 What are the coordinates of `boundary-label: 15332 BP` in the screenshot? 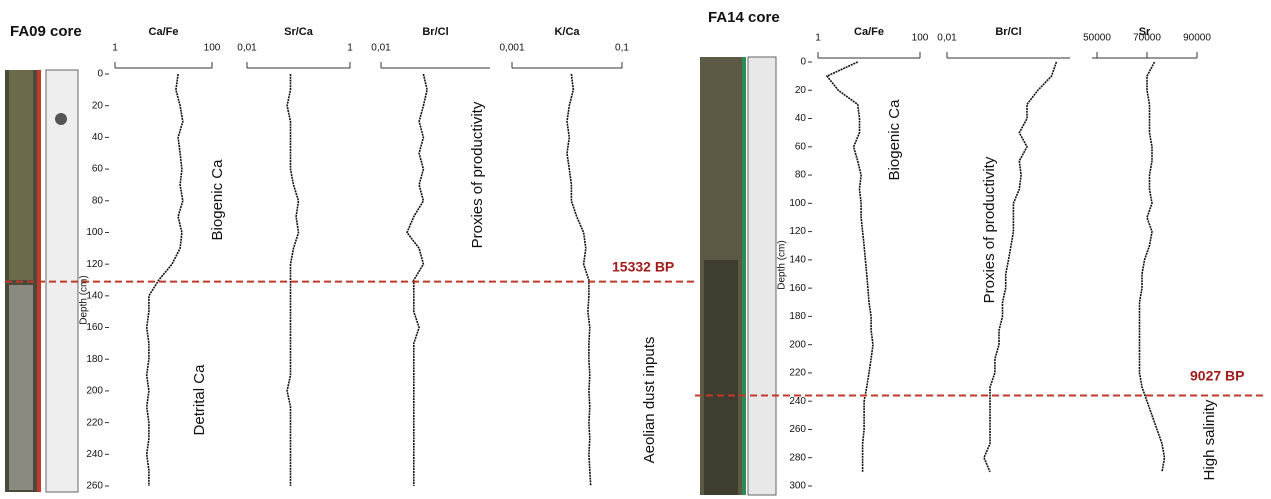 It's located at (643, 267).